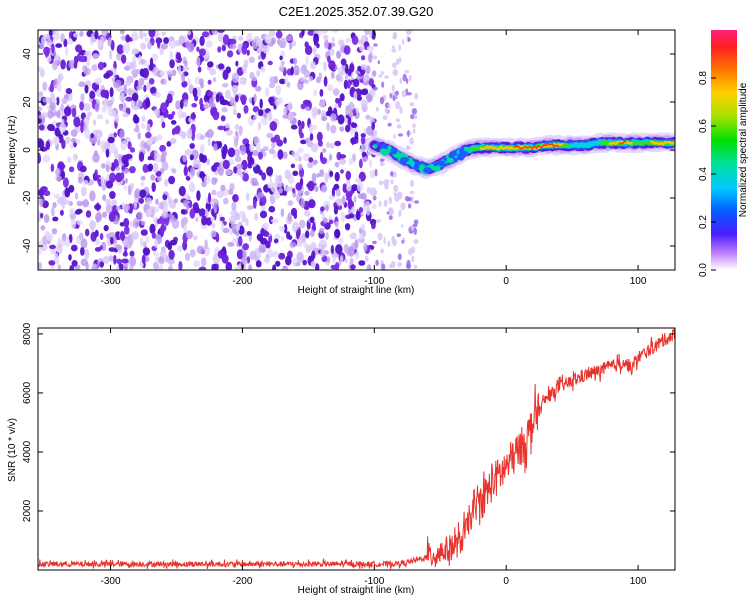  What do you see at coordinates (427, 170) in the screenshot?
I see `signal-speckle` at bounding box center [427, 170].